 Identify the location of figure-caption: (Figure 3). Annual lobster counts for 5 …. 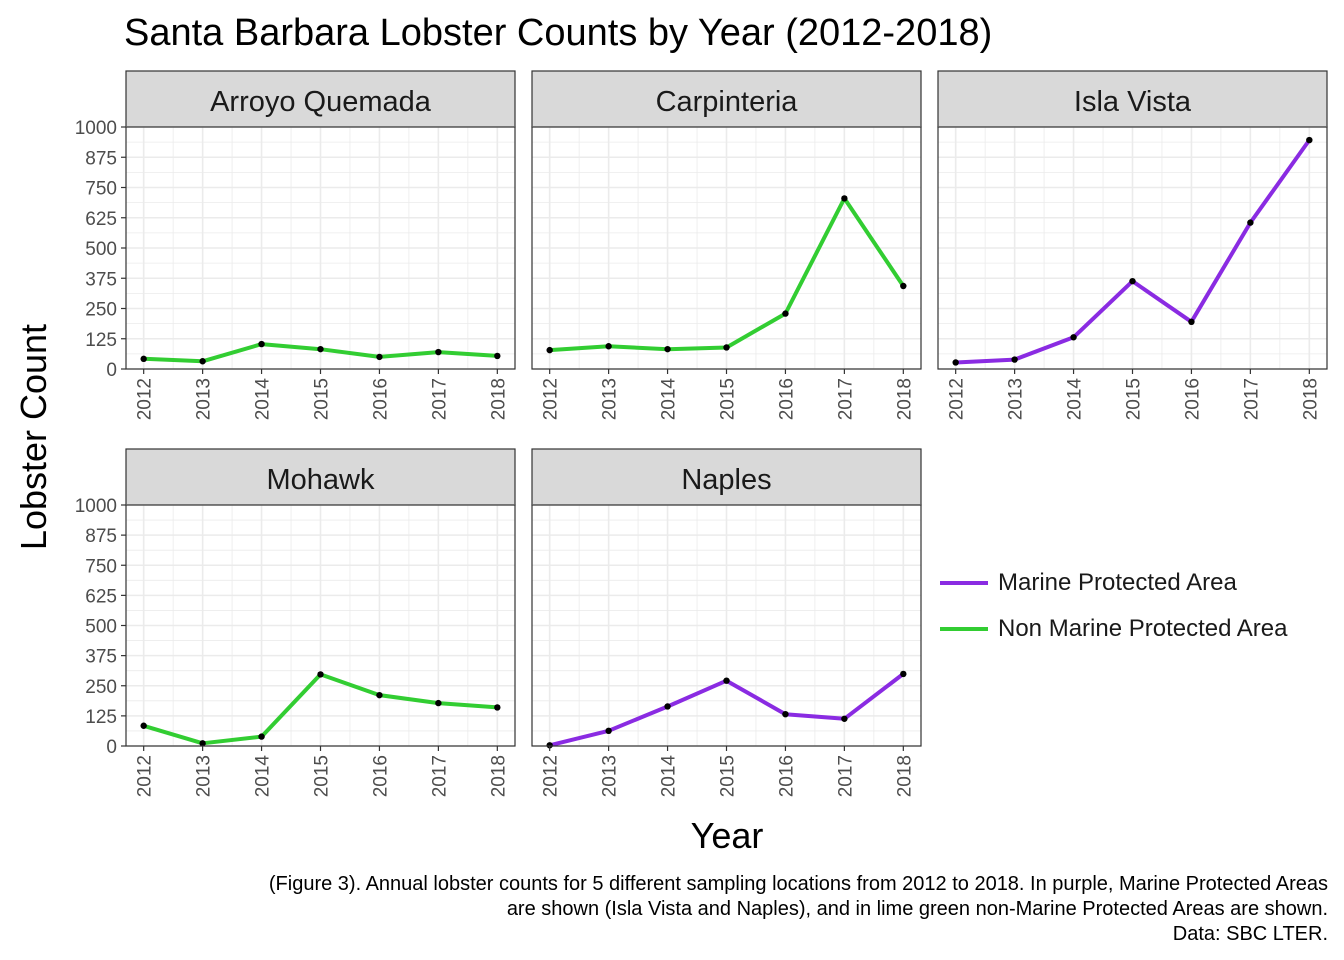
(703, 909).